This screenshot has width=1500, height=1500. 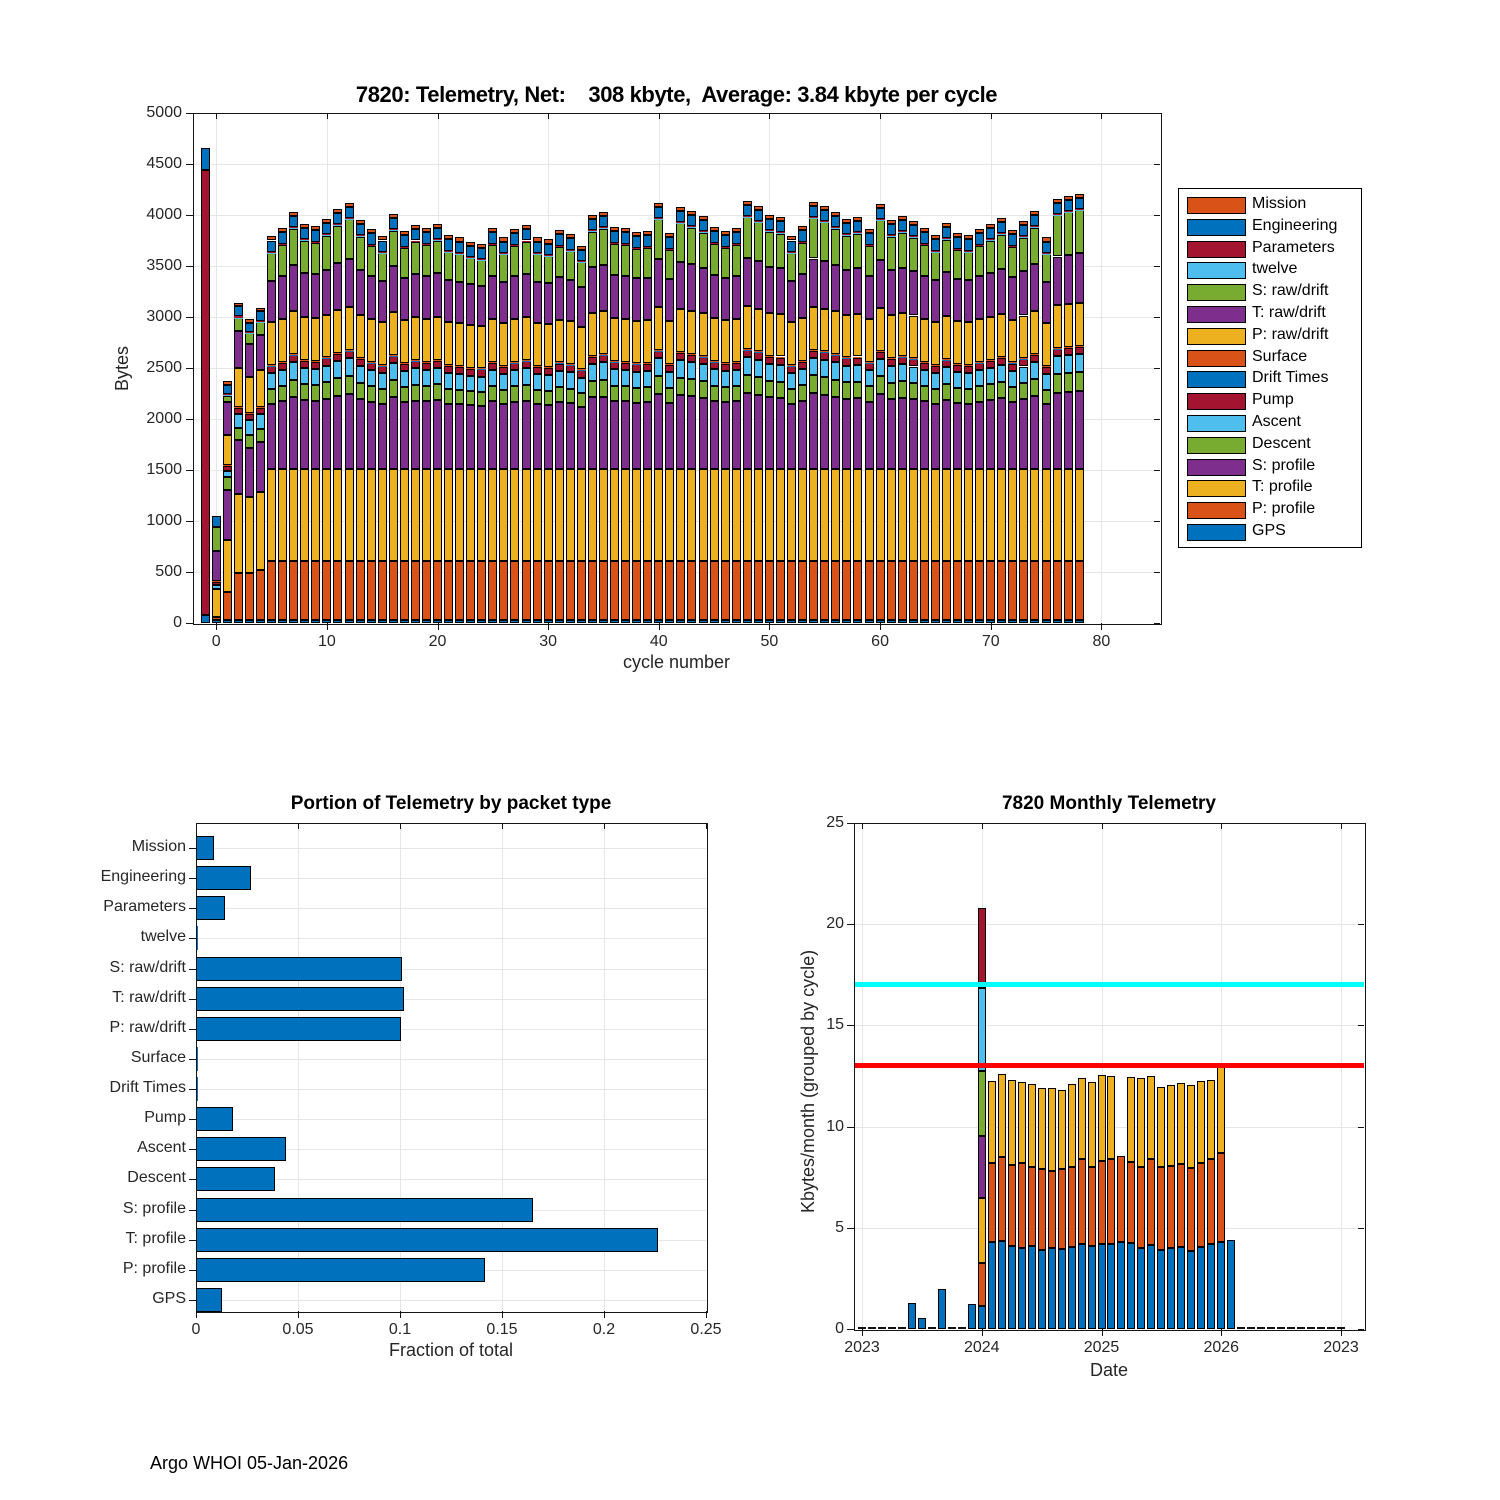 I want to click on category-label: Surface, so click(x=158, y=1057).